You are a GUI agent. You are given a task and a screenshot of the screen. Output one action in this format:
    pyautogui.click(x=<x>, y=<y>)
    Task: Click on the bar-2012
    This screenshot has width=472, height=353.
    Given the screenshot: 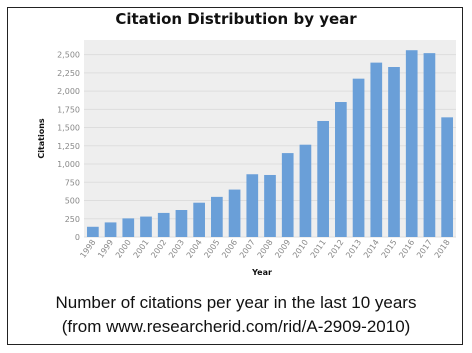 What is the action you would take?
    pyautogui.click(x=341, y=169)
    